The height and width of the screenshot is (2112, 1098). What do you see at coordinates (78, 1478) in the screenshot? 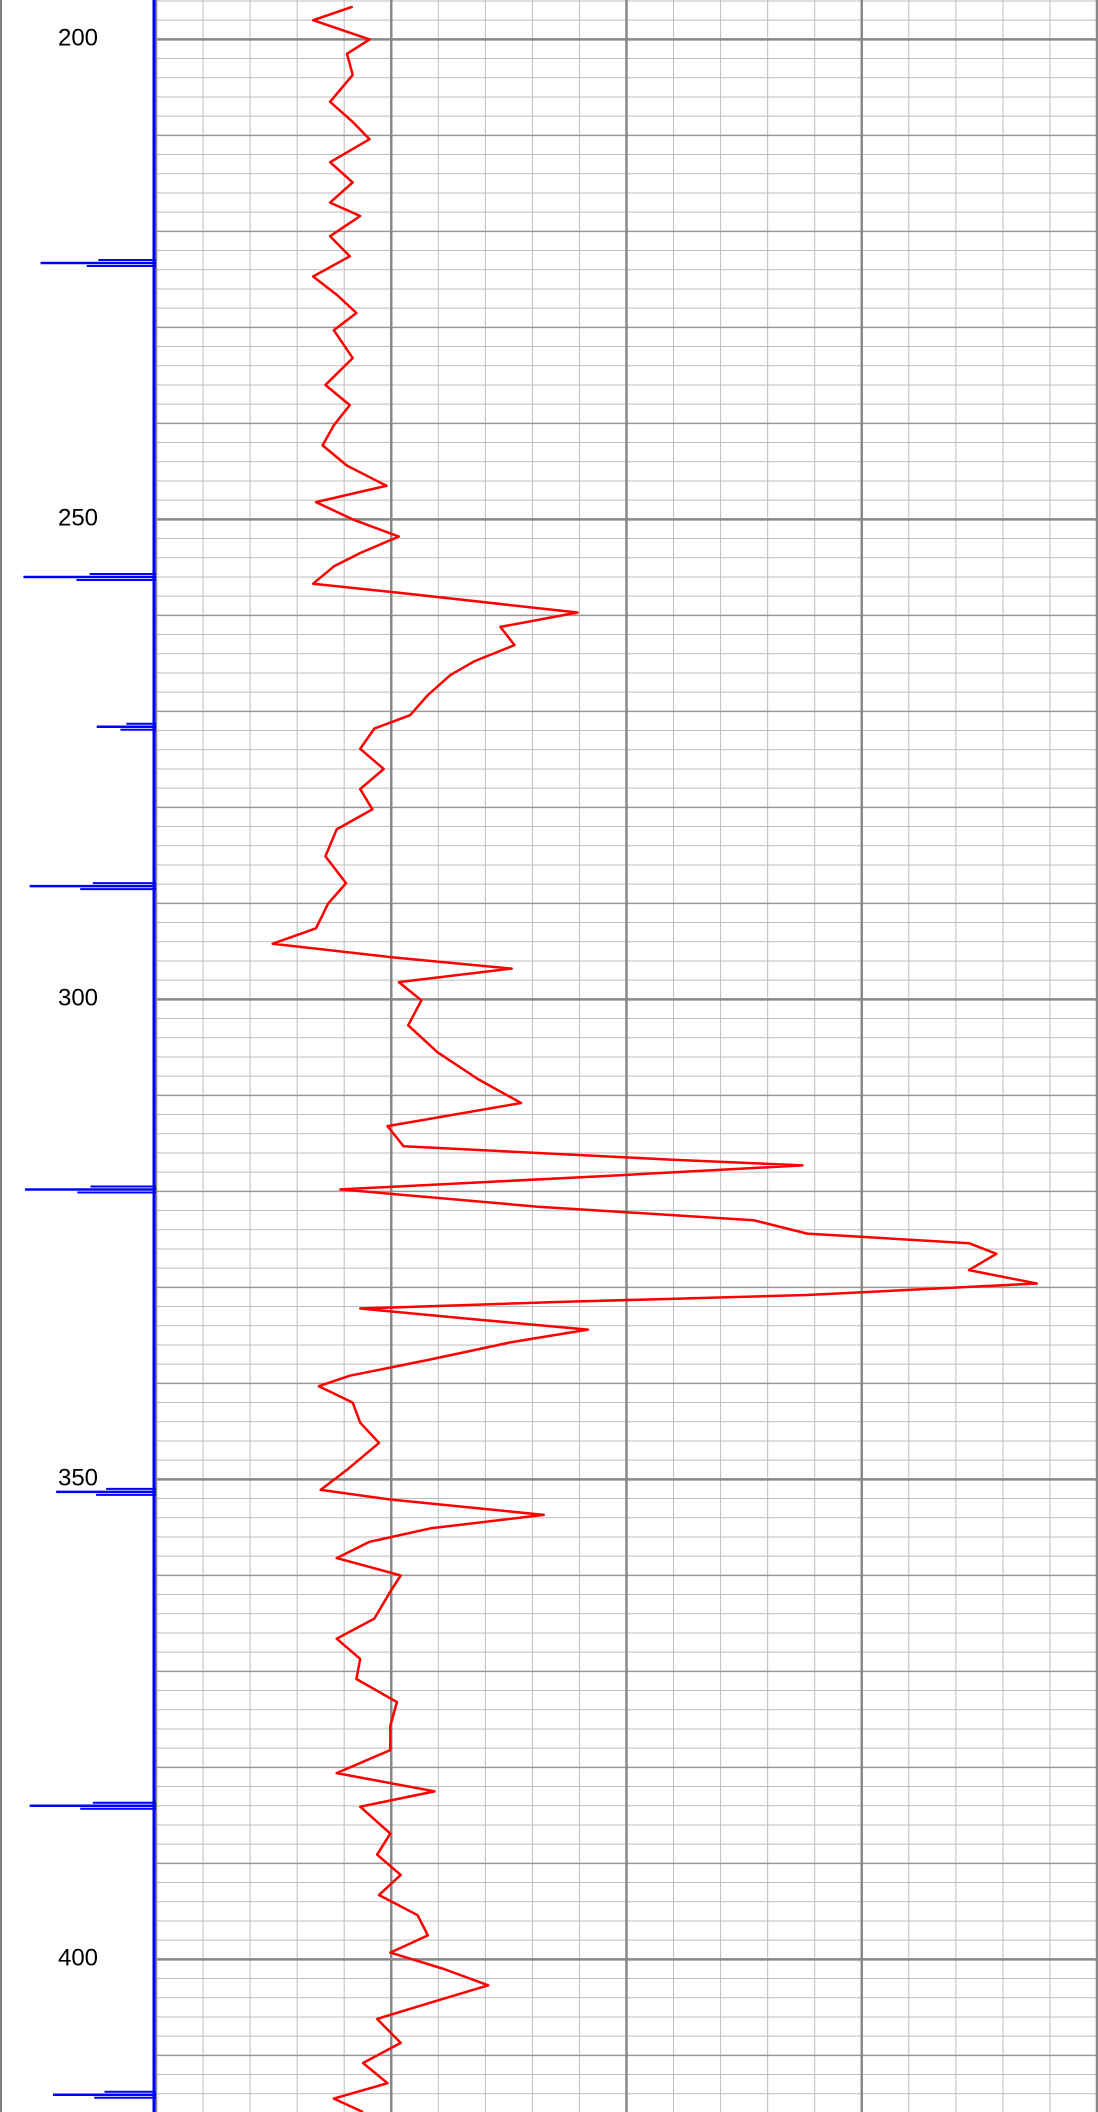
I see `y-tick-label: 350` at bounding box center [78, 1478].